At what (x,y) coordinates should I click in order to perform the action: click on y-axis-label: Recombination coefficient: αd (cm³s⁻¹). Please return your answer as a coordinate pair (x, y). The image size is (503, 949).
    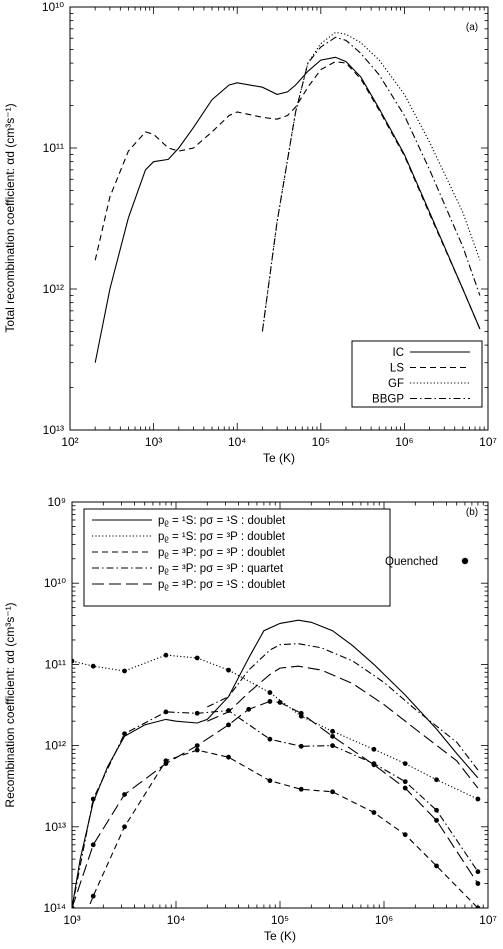
    Looking at the image, I should click on (10, 704).